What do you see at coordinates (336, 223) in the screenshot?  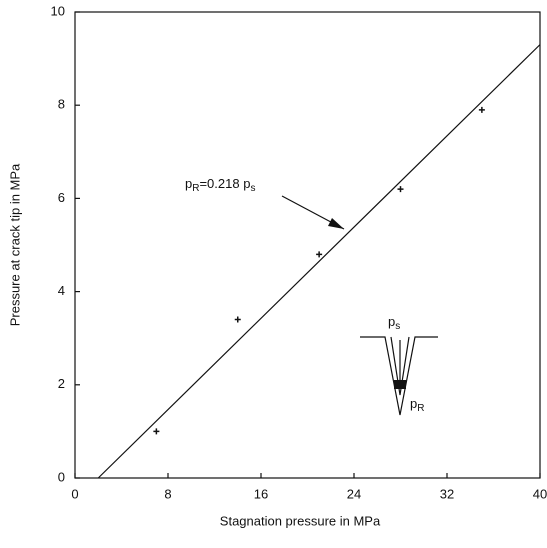 I see `arrow-head` at bounding box center [336, 223].